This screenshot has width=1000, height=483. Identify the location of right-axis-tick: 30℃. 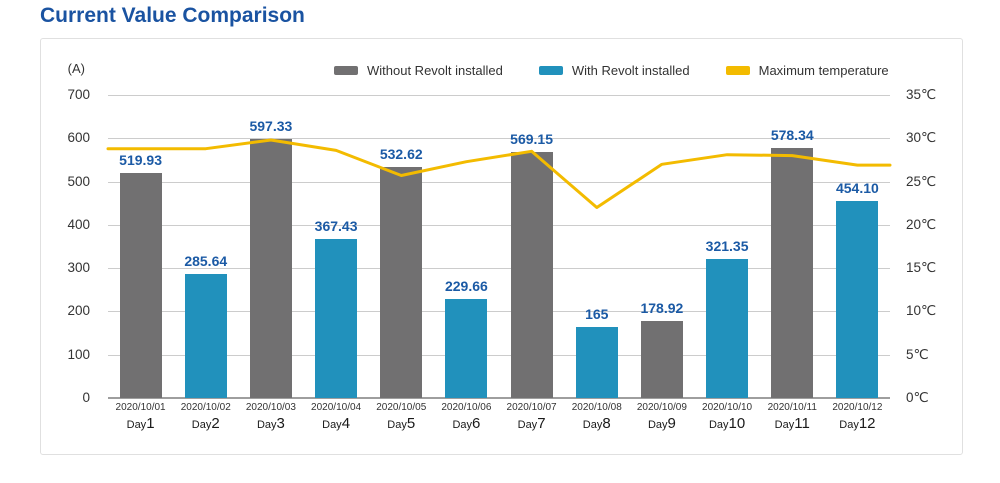
(921, 138).